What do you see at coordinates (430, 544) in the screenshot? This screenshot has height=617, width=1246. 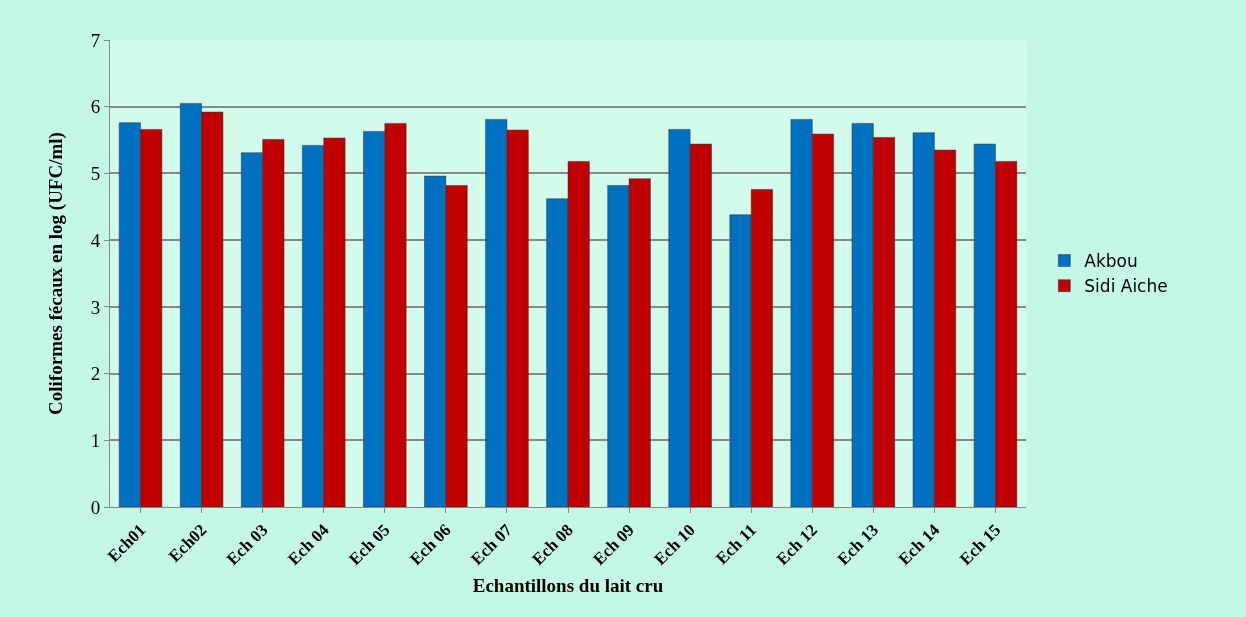 I see `x-tick-label: Ech 06` at bounding box center [430, 544].